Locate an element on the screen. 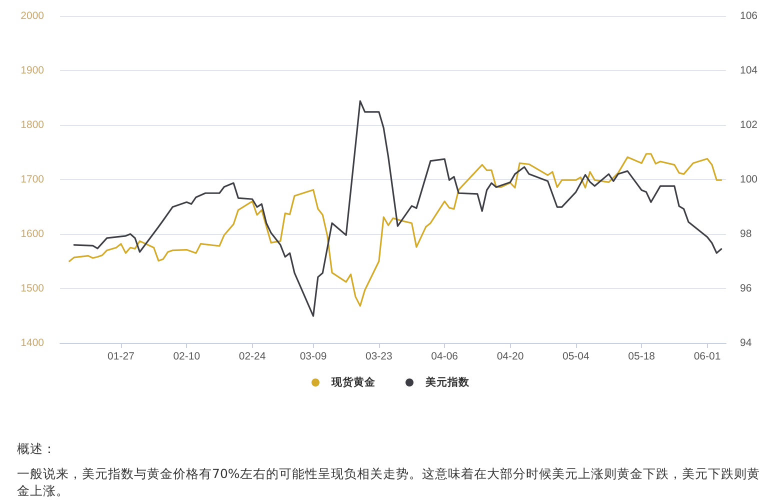 This screenshot has height=500, width=781. y2-tick-label: 96 is located at coordinates (746, 288).